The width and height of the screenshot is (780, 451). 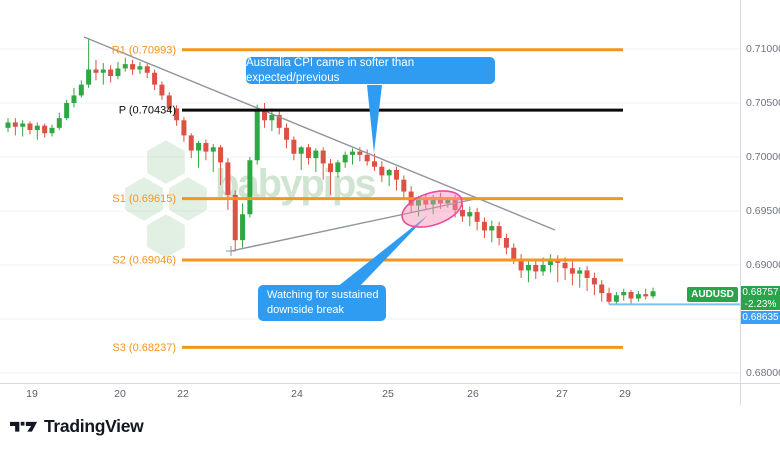 What do you see at coordinates (760, 317) in the screenshot?
I see `low-price-badge: 0.68635` at bounding box center [760, 317].